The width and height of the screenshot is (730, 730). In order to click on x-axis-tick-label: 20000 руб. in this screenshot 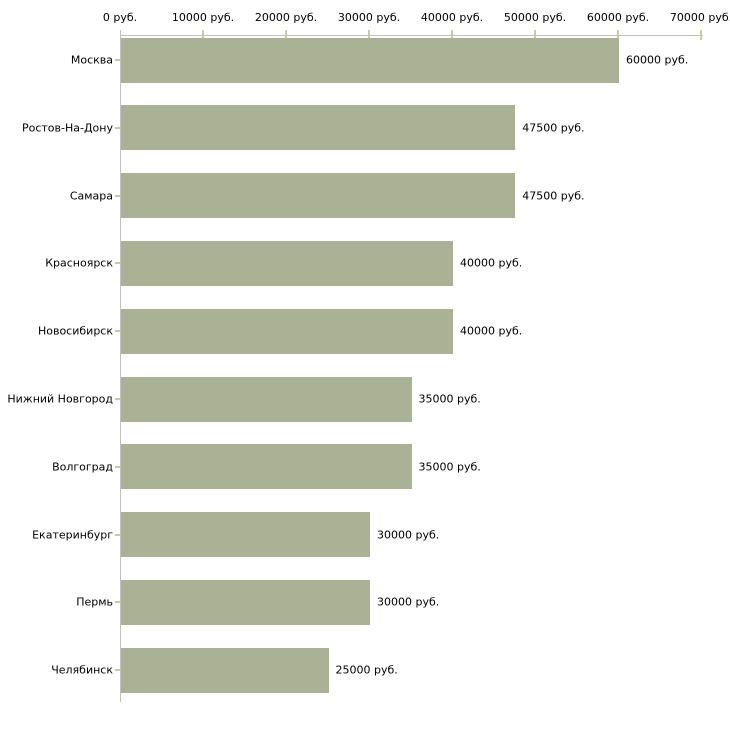, I will do `click(286, 17)`.